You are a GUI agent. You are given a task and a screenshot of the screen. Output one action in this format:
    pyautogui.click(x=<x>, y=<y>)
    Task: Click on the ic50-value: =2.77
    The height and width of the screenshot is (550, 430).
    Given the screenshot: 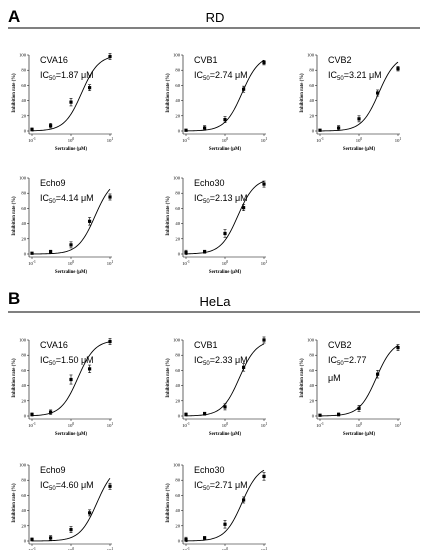 What is the action you would take?
    pyautogui.click(x=355, y=360)
    